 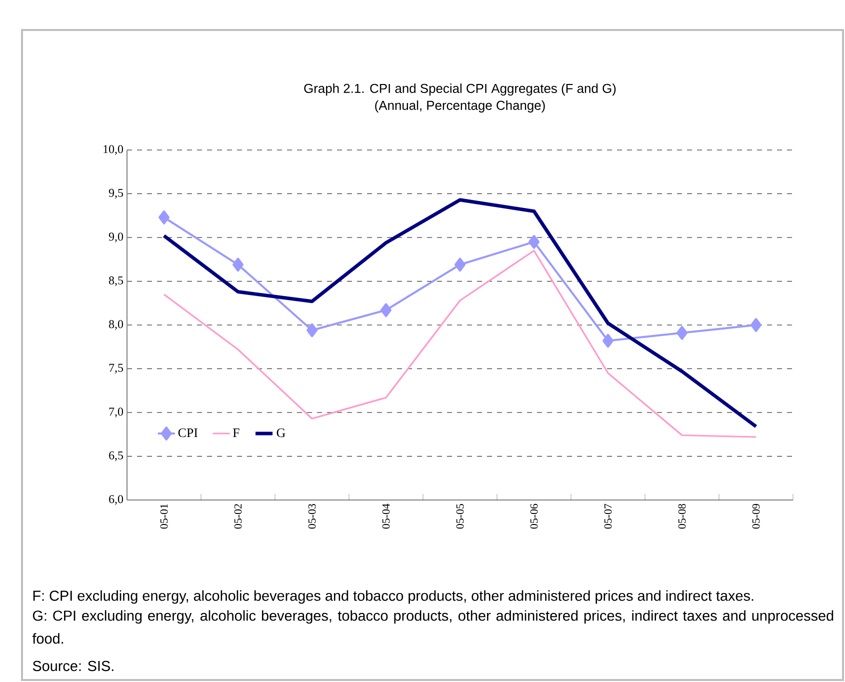 What do you see at coordinates (238, 516) in the screenshot?
I see `x-tick-label: 05-02` at bounding box center [238, 516].